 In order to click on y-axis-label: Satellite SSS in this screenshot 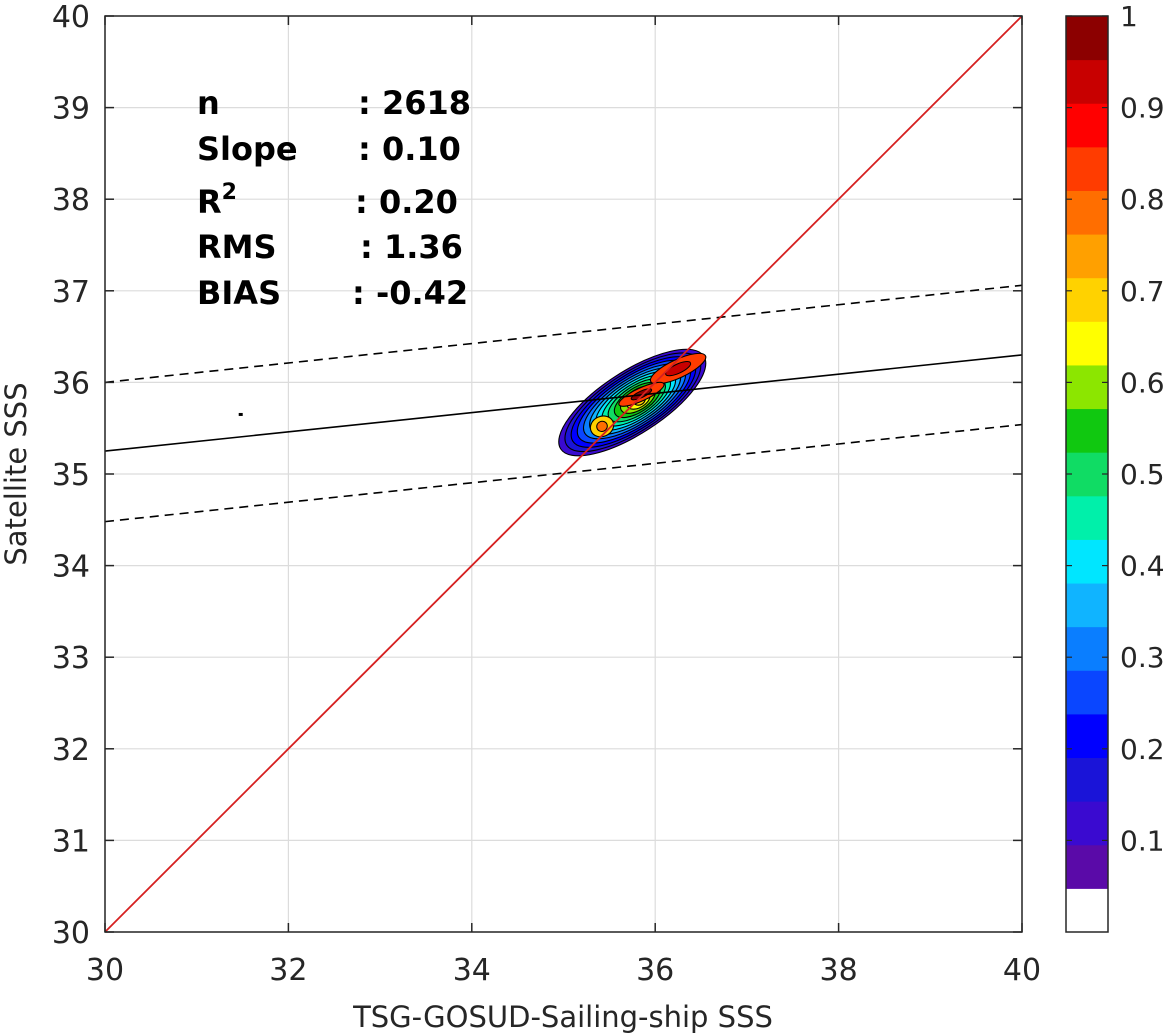, I will do `click(16, 473)`.